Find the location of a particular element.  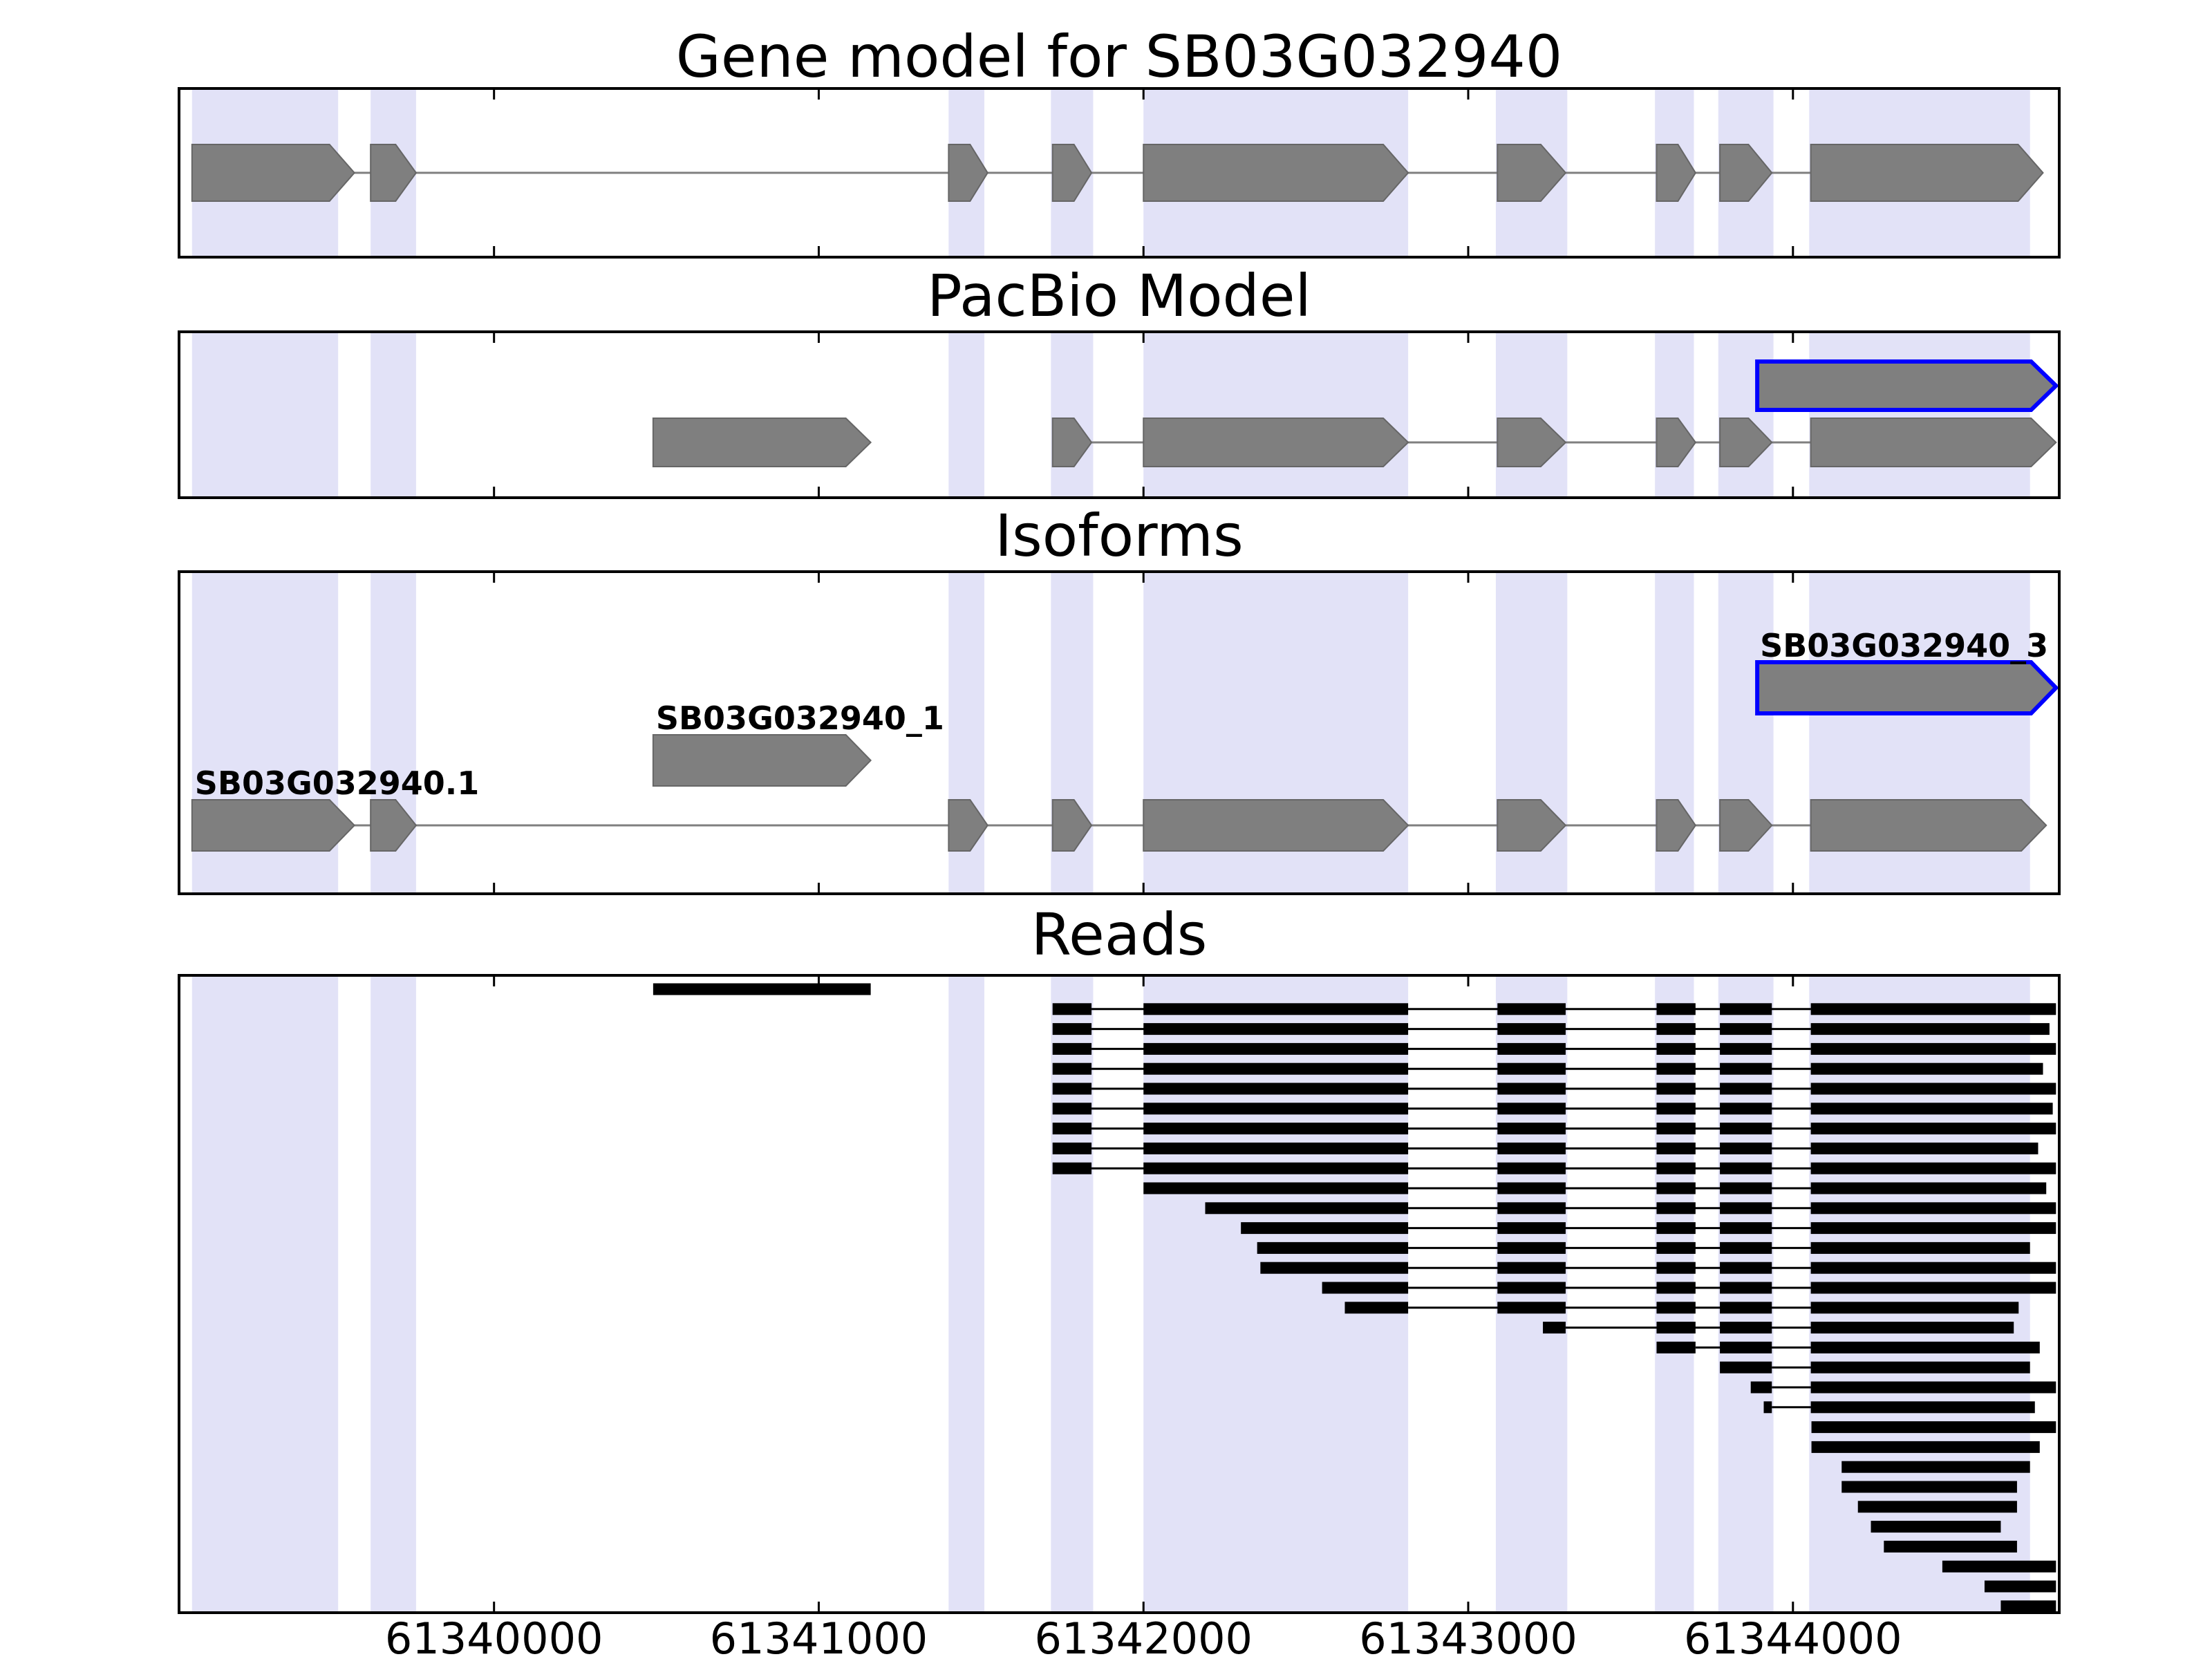

x-tick-label: 61342000 is located at coordinates (1143, 1636).